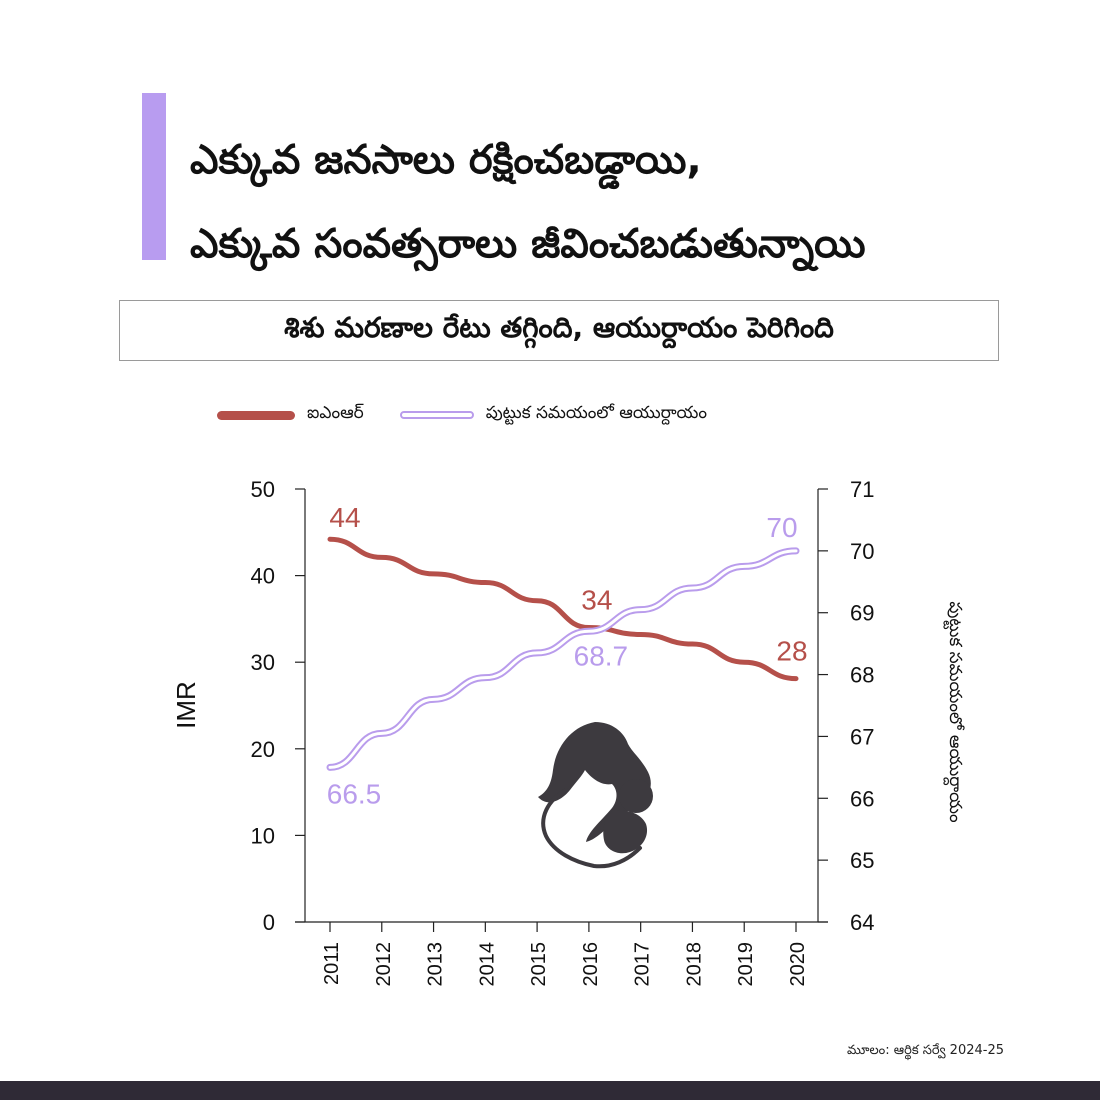 Image resolution: width=1100 pixels, height=1100 pixels. I want to click on y-tick-label-right: 65, so click(862, 860).